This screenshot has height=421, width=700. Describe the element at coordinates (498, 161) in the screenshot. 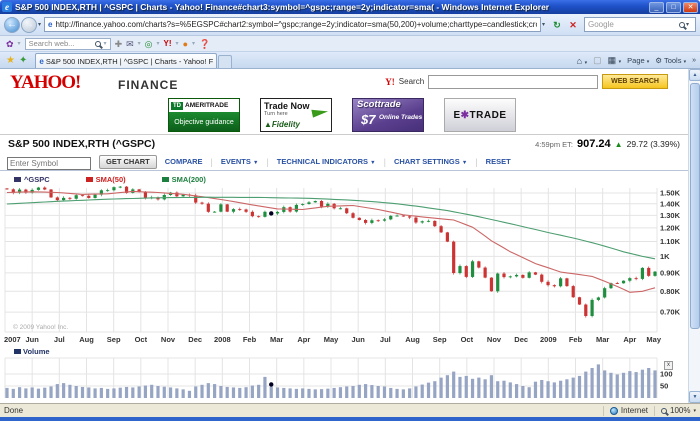

I see `reset-button: RESET` at that location.